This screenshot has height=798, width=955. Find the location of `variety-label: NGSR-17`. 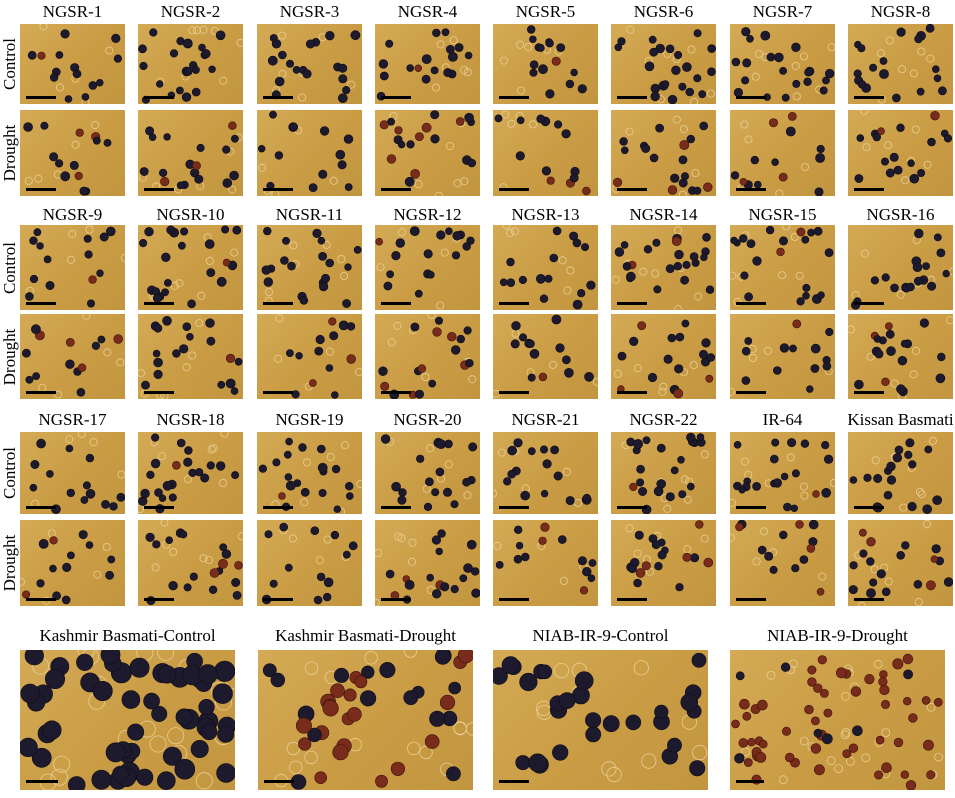

variety-label: NGSR-17 is located at coordinates (72, 419).